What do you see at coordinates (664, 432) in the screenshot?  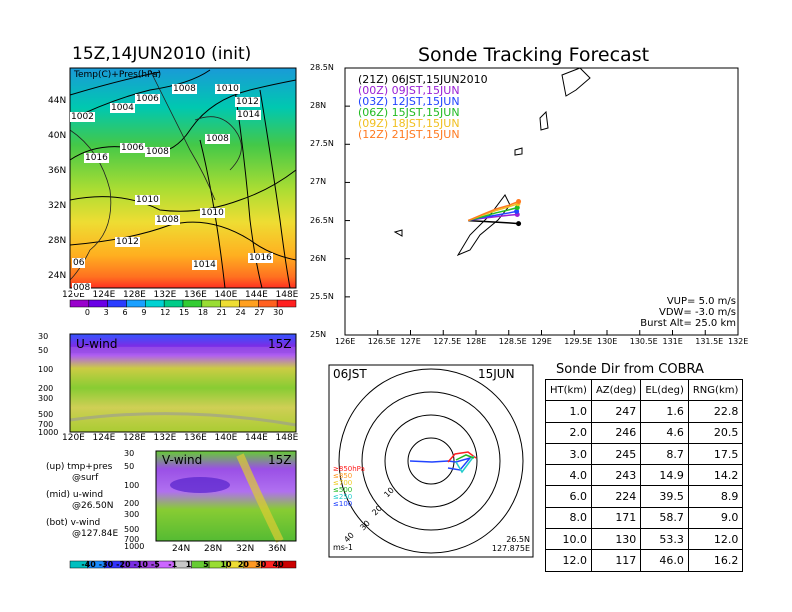 I see `table-cell: 4.6` at bounding box center [664, 432].